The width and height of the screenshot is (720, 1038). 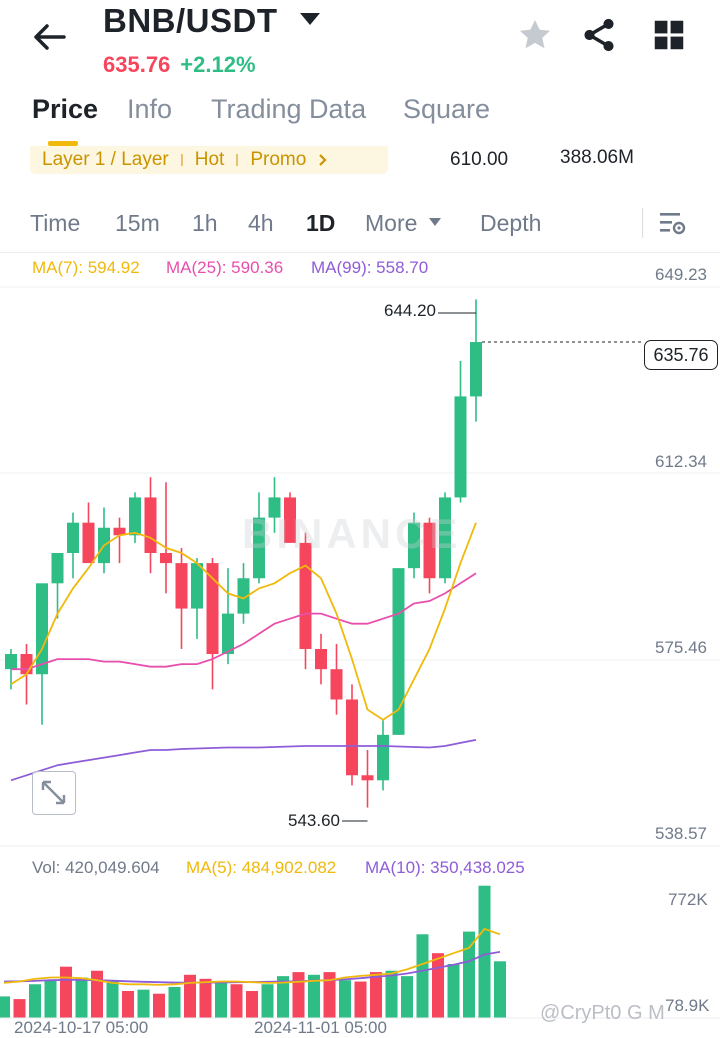 I want to click on grid-icon, so click(x=669, y=35).